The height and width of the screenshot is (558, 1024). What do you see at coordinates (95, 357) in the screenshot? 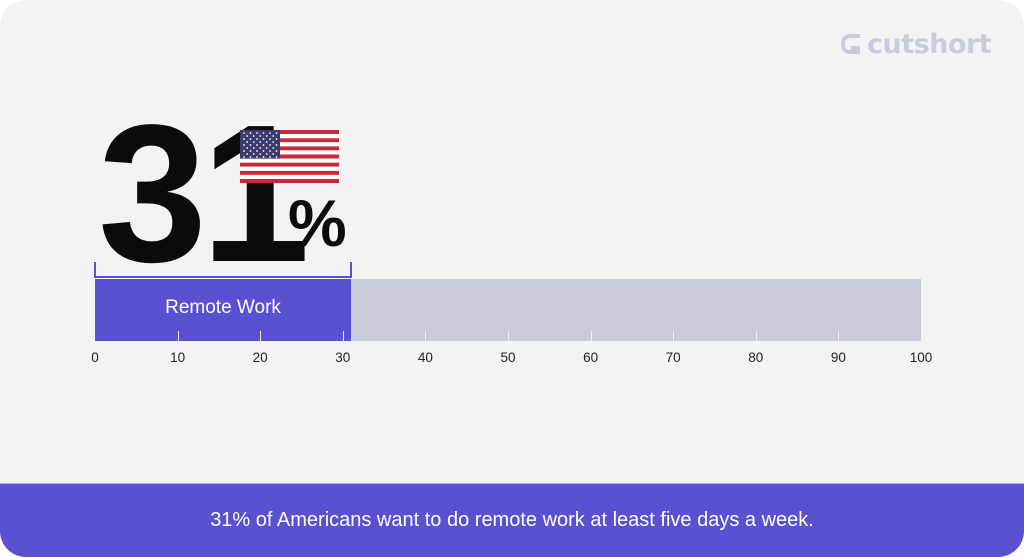
I see `tick-label: 0` at bounding box center [95, 357].